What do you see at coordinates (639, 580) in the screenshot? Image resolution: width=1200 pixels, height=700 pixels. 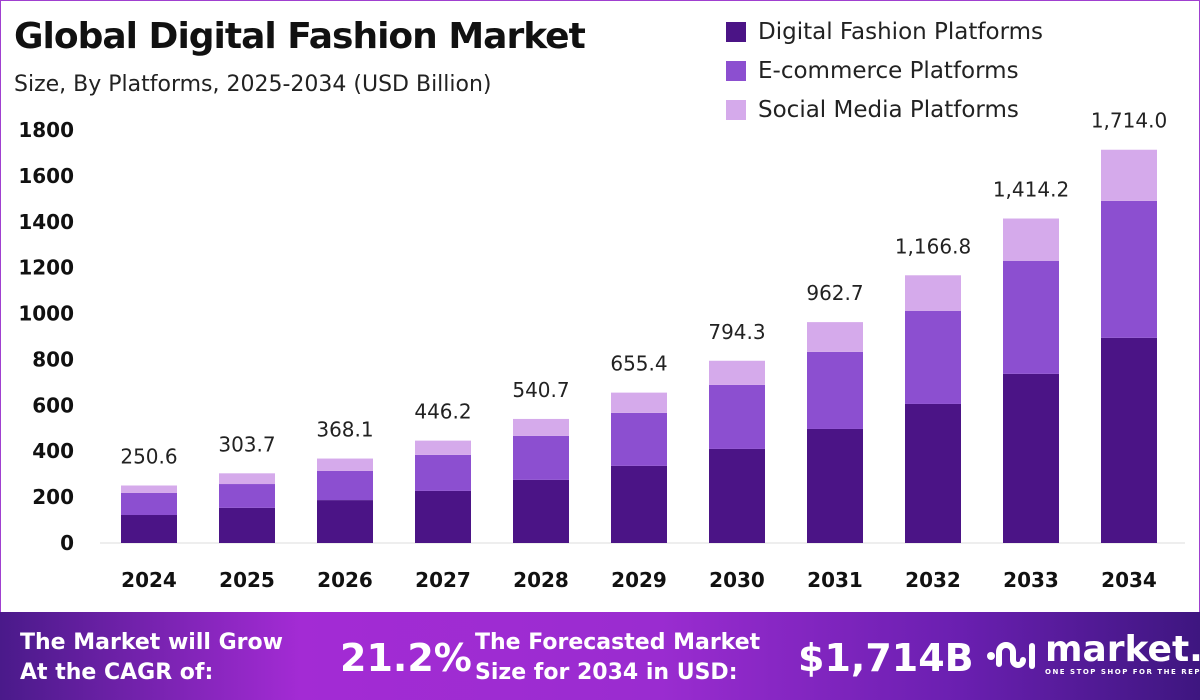 I see `x-tick-label: 2029` at bounding box center [639, 580].